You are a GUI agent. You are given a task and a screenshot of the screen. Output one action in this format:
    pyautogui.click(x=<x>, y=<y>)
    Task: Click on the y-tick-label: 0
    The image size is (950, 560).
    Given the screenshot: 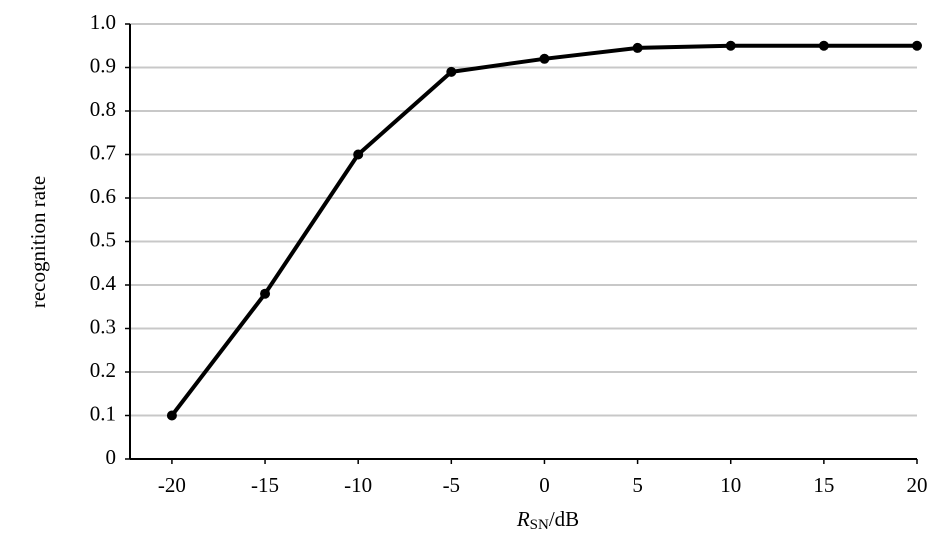 What is the action you would take?
    pyautogui.click(x=111, y=457)
    